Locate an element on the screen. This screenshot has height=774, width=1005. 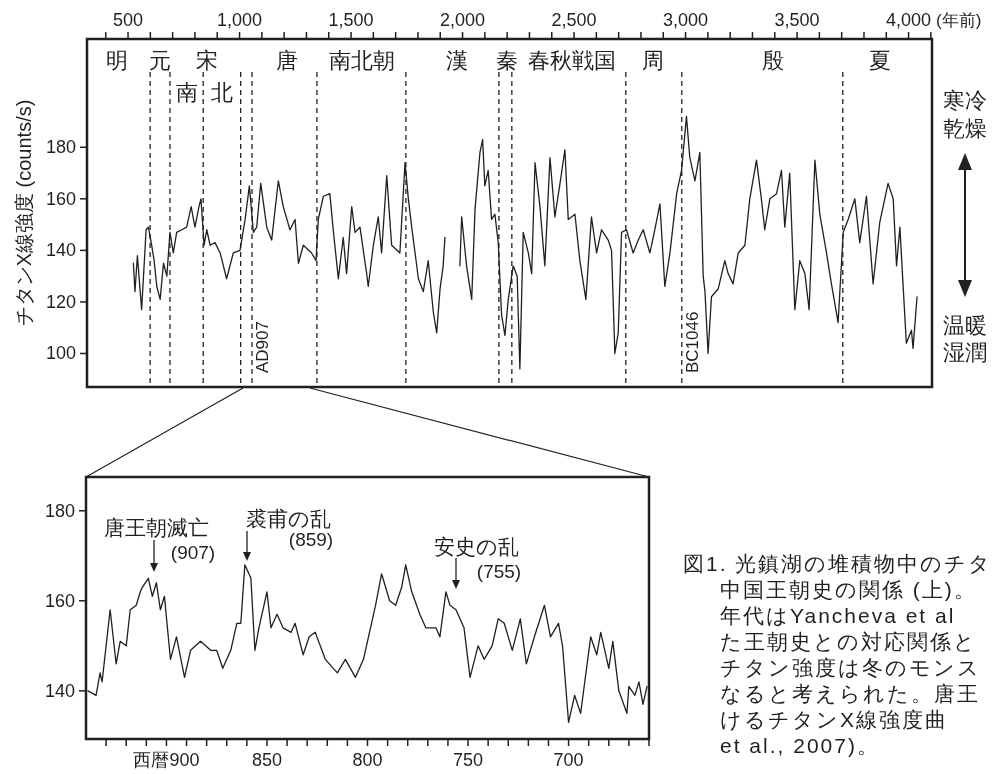
text: 年代はYancheva et al is located at coordinates (838, 615).